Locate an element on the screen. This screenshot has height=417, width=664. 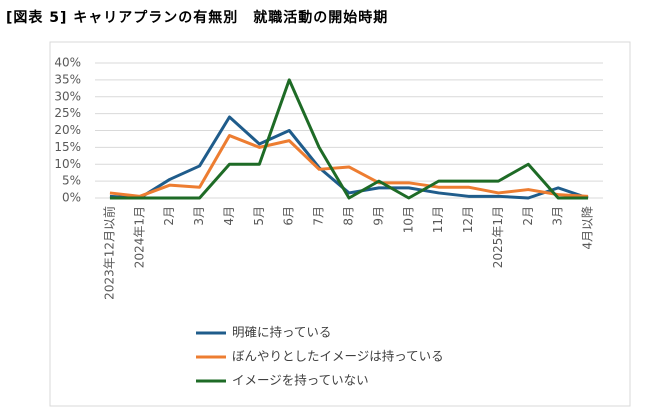
y-tick-label: 20% is located at coordinates (67, 130).